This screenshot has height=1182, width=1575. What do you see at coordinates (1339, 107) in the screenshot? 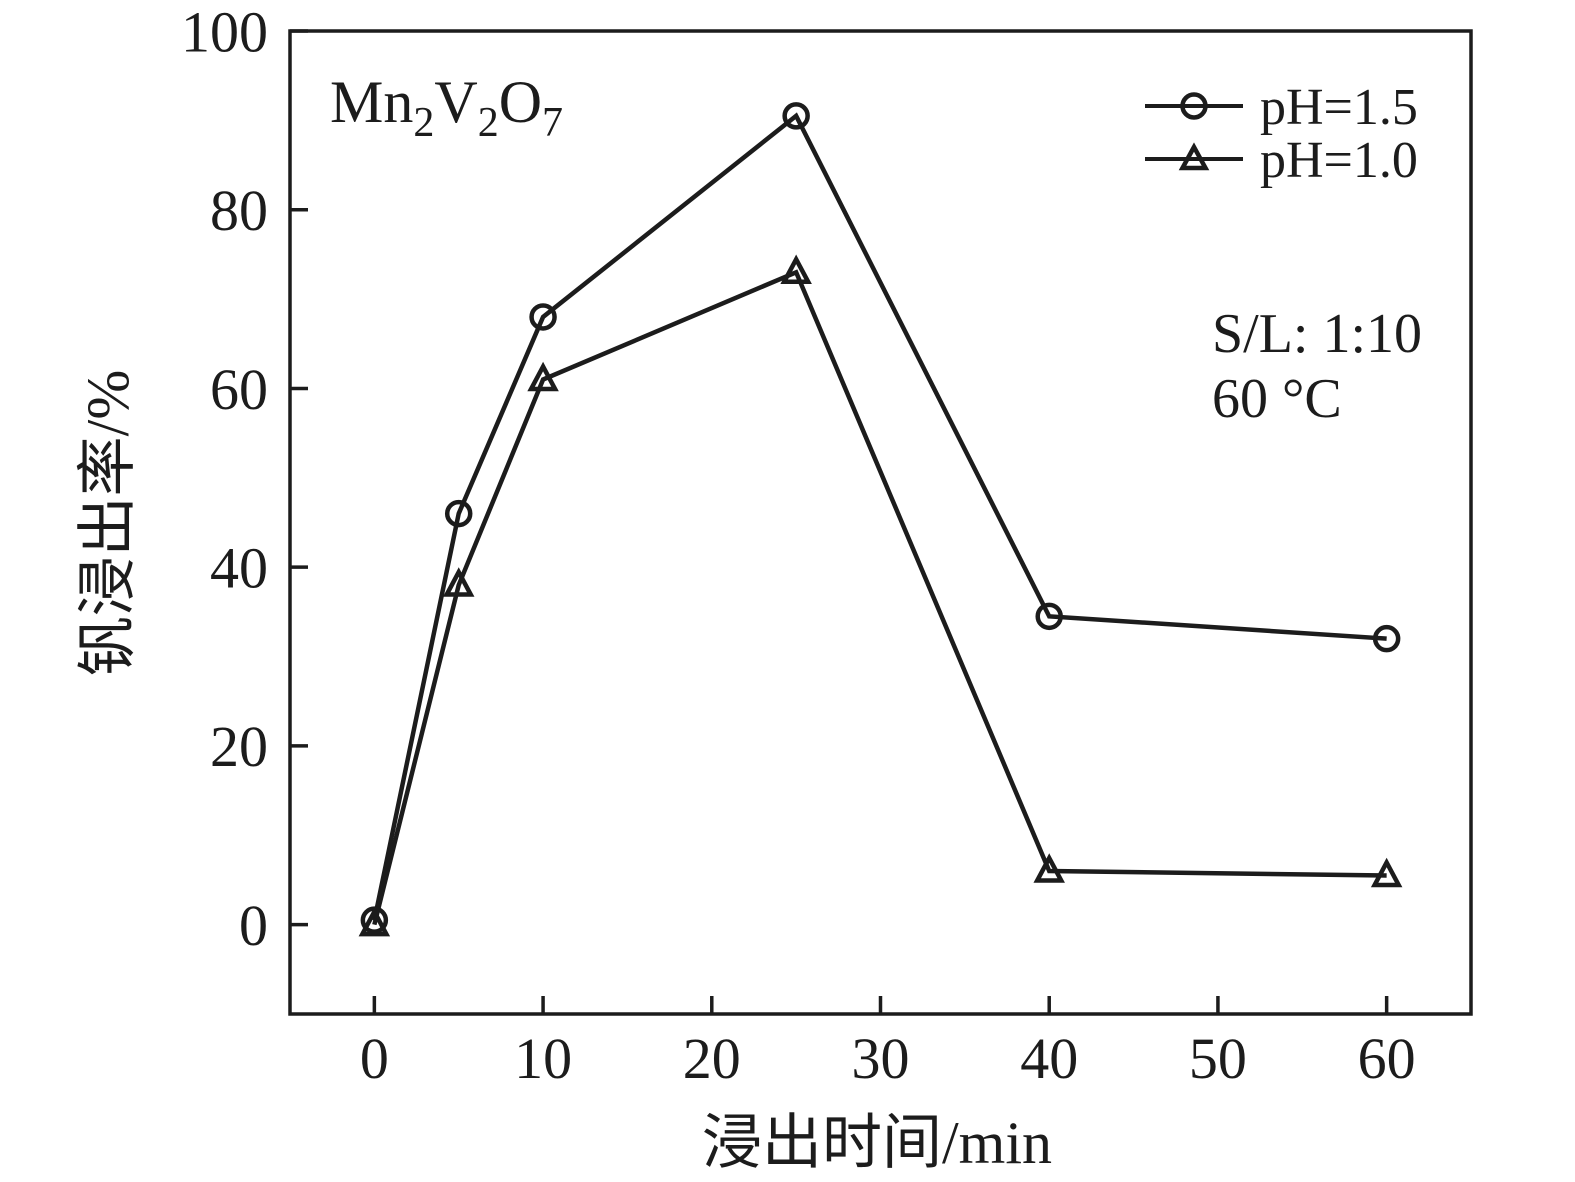
I see `legend-label-ph15: pH=1.5` at bounding box center [1339, 107].